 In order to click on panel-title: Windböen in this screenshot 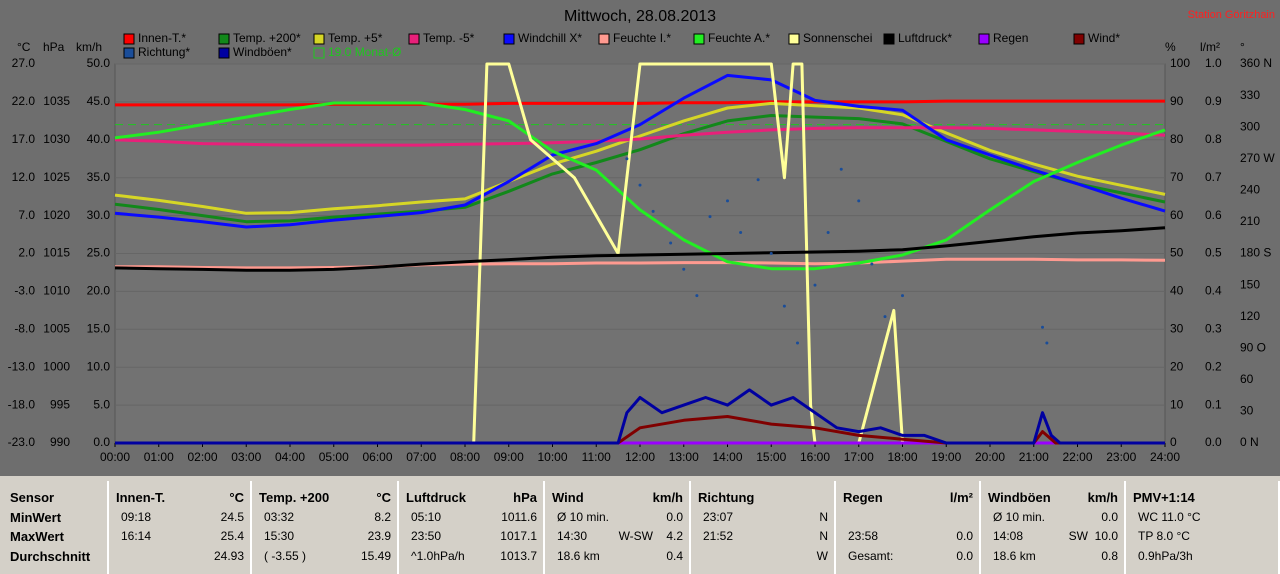, I will do `click(1019, 497)`.